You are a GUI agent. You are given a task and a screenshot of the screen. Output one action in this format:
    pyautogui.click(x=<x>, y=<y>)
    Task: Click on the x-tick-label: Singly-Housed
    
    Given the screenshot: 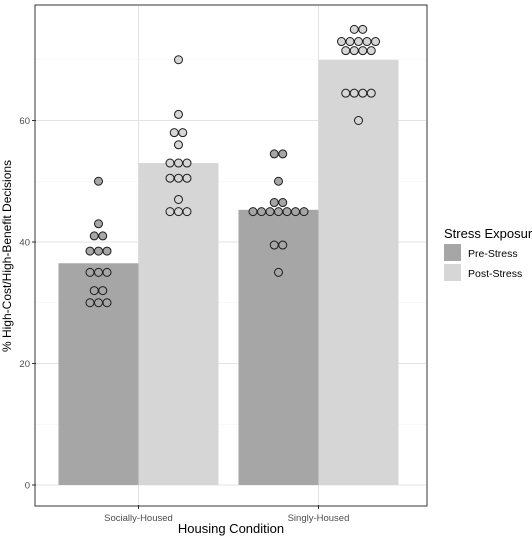 What is the action you would take?
    pyautogui.click(x=319, y=518)
    